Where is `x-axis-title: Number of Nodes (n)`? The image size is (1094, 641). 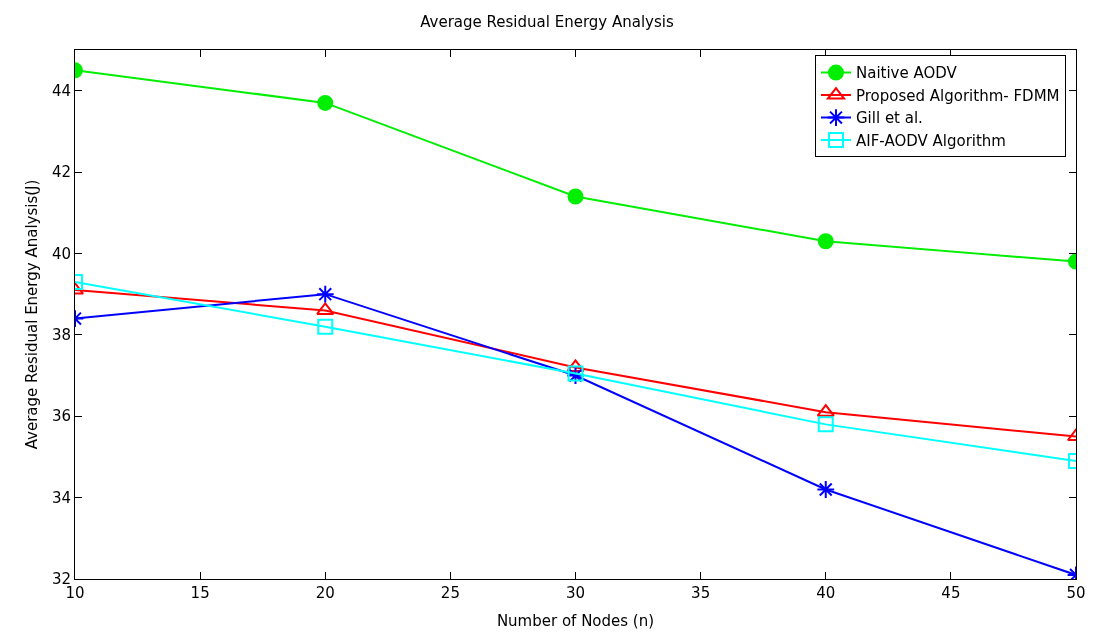
x-axis-title: Number of Nodes (n) is located at coordinates (575, 621).